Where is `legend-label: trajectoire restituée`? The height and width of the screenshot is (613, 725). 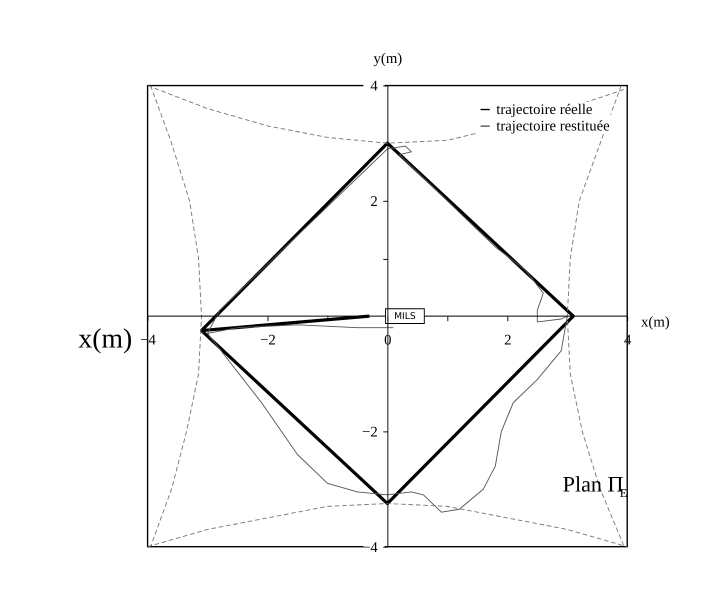
legend-label: trajectoire restituée is located at coordinates (553, 126).